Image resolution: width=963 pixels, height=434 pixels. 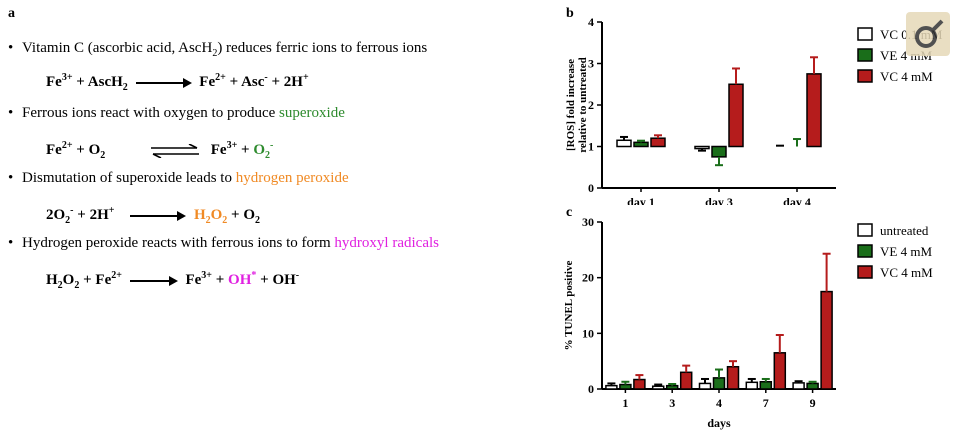 I want to click on chart-b-y-tick-label: 2, so click(x=591, y=105).